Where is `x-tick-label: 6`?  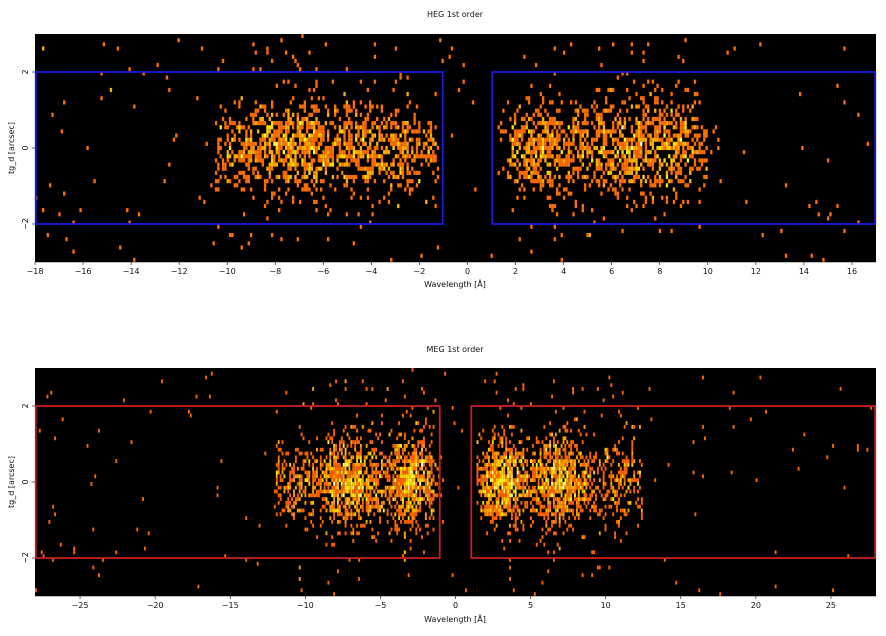
x-tick-label: 6 is located at coordinates (611, 271).